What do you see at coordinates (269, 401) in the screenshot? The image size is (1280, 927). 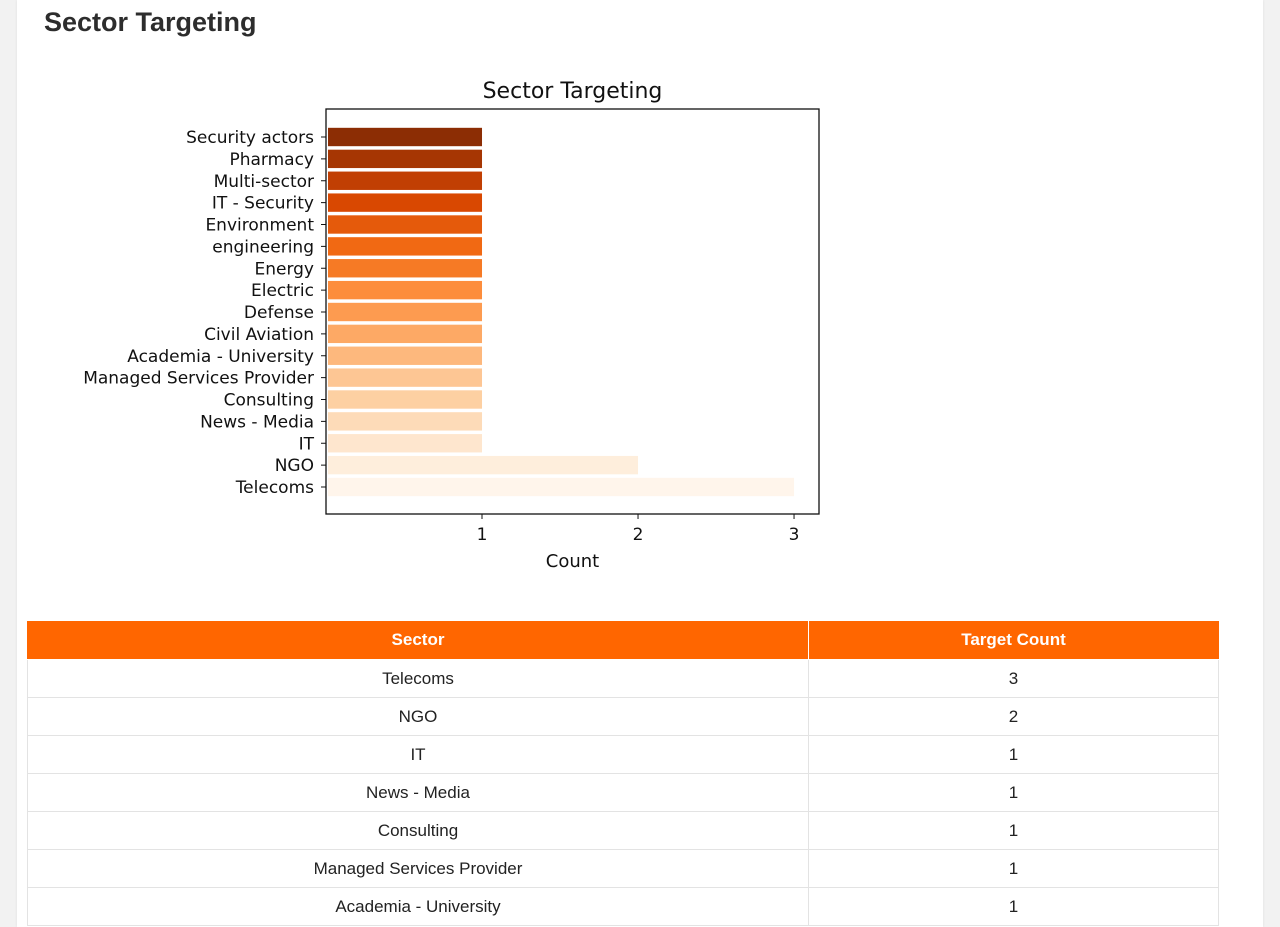 I see `y-tick-label: Consulting` at bounding box center [269, 401].